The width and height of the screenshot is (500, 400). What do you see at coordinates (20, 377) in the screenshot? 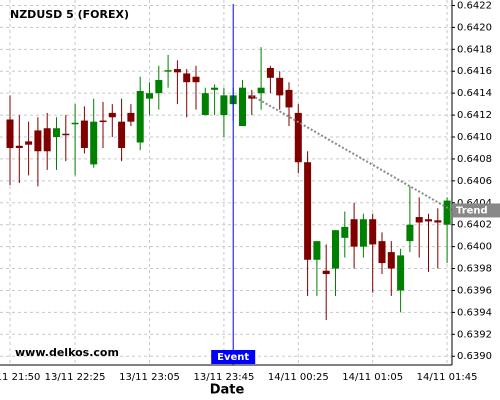
I see `x-tick-label: 13/11 21:50` at bounding box center [20, 377].